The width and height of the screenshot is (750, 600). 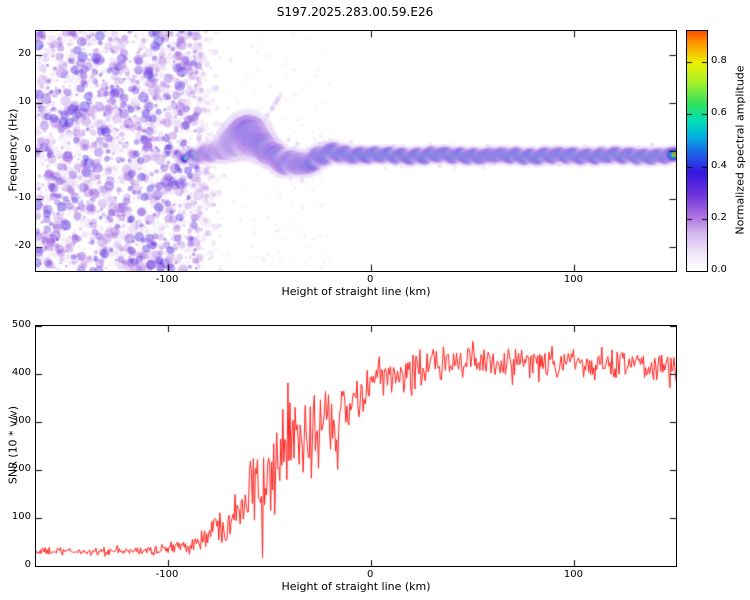 What do you see at coordinates (27, 564) in the screenshot?
I see `snr-y-tick-label: 0` at bounding box center [27, 564].